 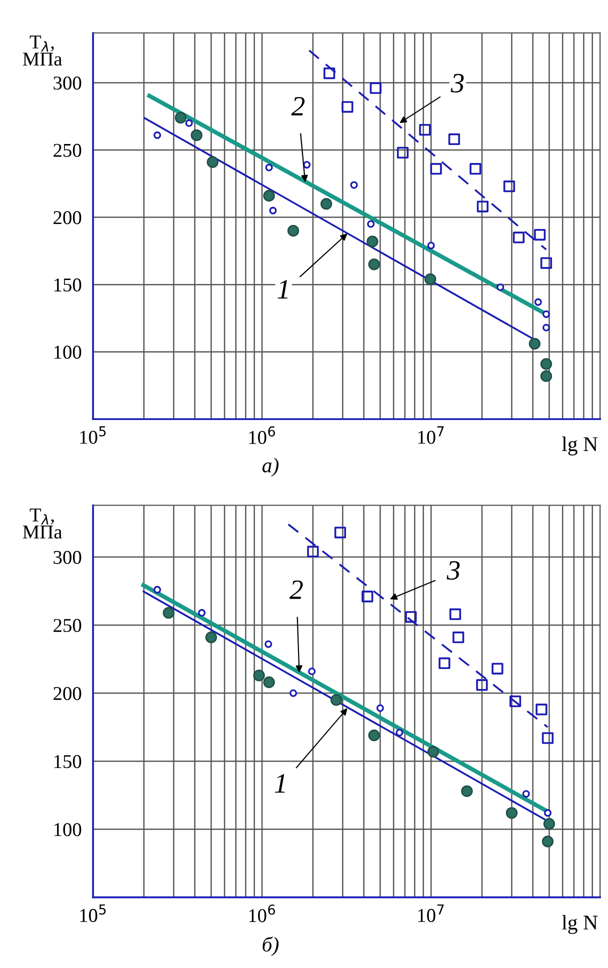 What do you see at coordinates (270, 946) in the screenshot?
I see `text: б)` at bounding box center [270, 946].